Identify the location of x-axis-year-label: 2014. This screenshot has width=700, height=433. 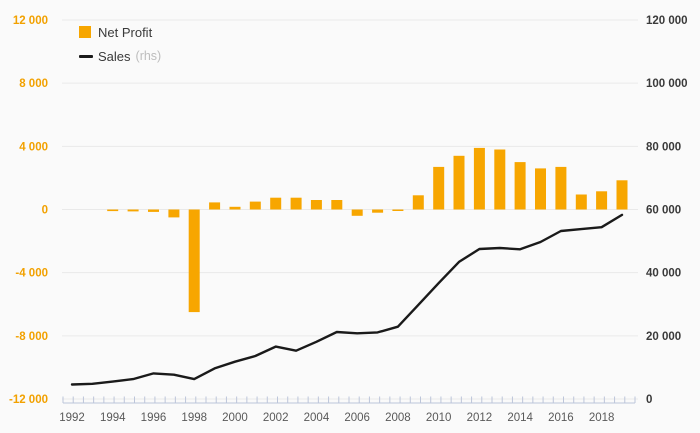
(520, 418).